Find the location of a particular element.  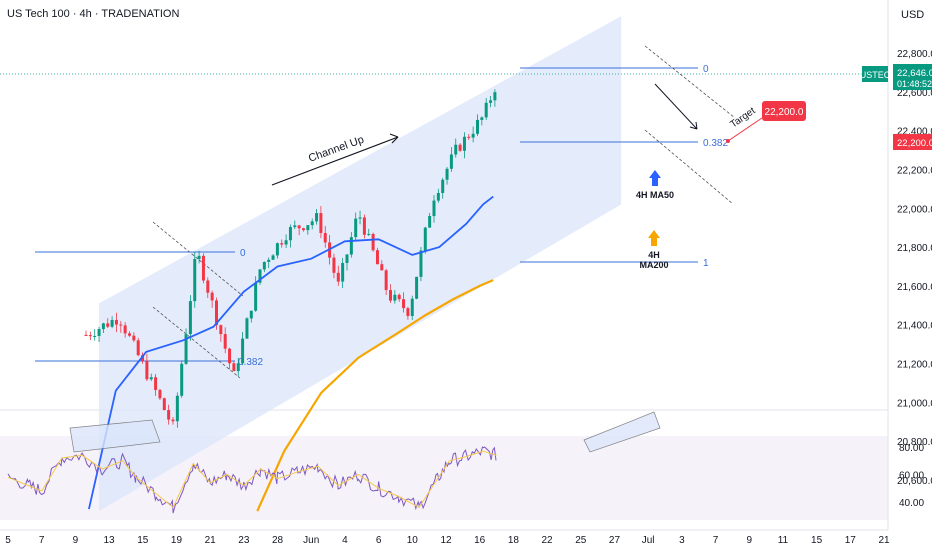

time-tick-label: 6 is located at coordinates (379, 540).